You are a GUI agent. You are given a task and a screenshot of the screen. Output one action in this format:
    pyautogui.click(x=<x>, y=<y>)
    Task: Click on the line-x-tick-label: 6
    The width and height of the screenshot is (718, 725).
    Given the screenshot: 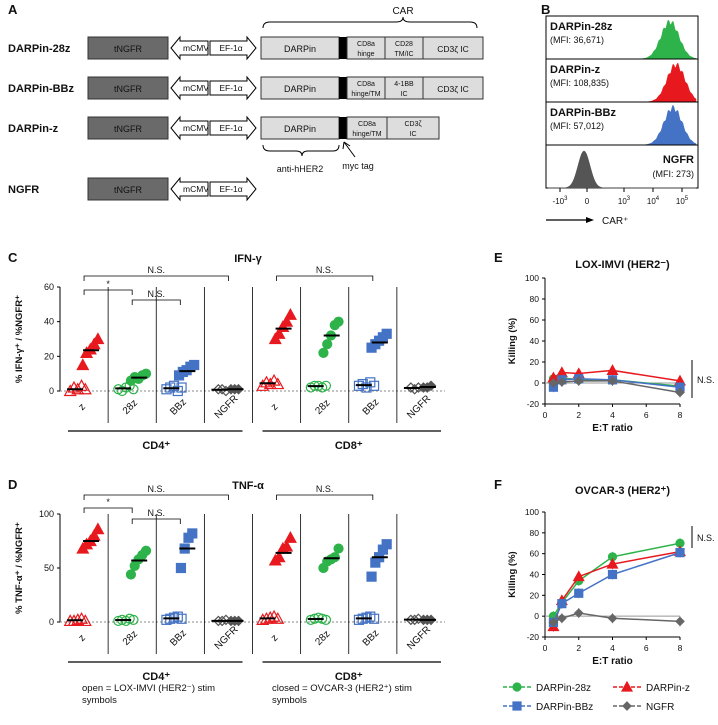 What is the action you would take?
    pyautogui.click(x=646, y=648)
    